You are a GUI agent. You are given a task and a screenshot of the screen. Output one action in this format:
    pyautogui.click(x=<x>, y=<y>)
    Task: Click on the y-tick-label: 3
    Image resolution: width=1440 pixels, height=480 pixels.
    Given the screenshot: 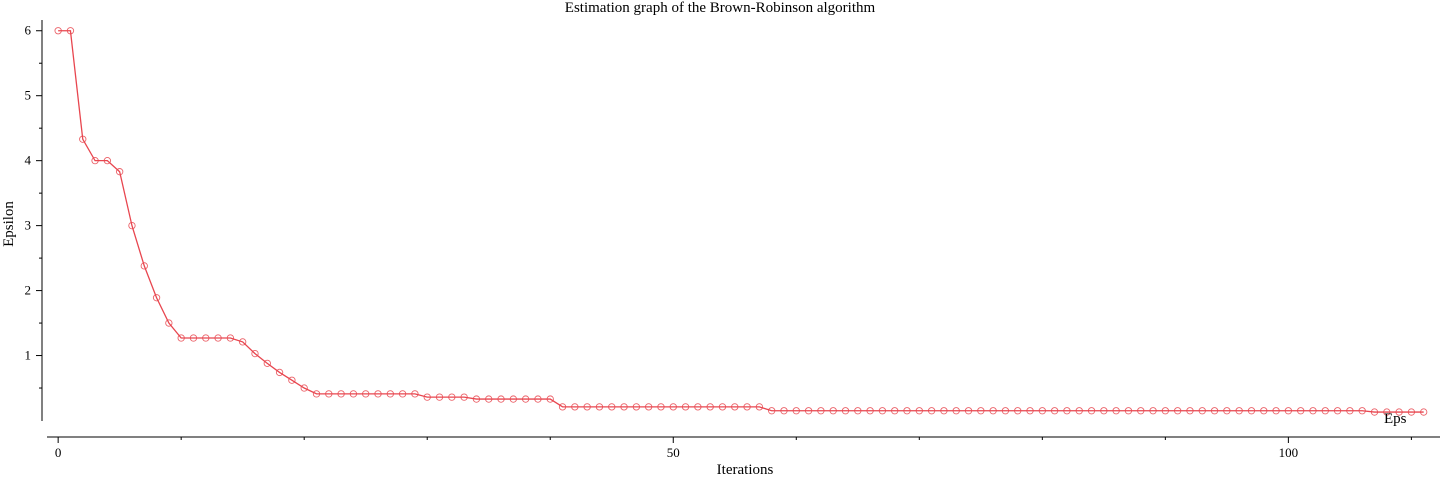 What is the action you would take?
    pyautogui.click(x=28, y=225)
    